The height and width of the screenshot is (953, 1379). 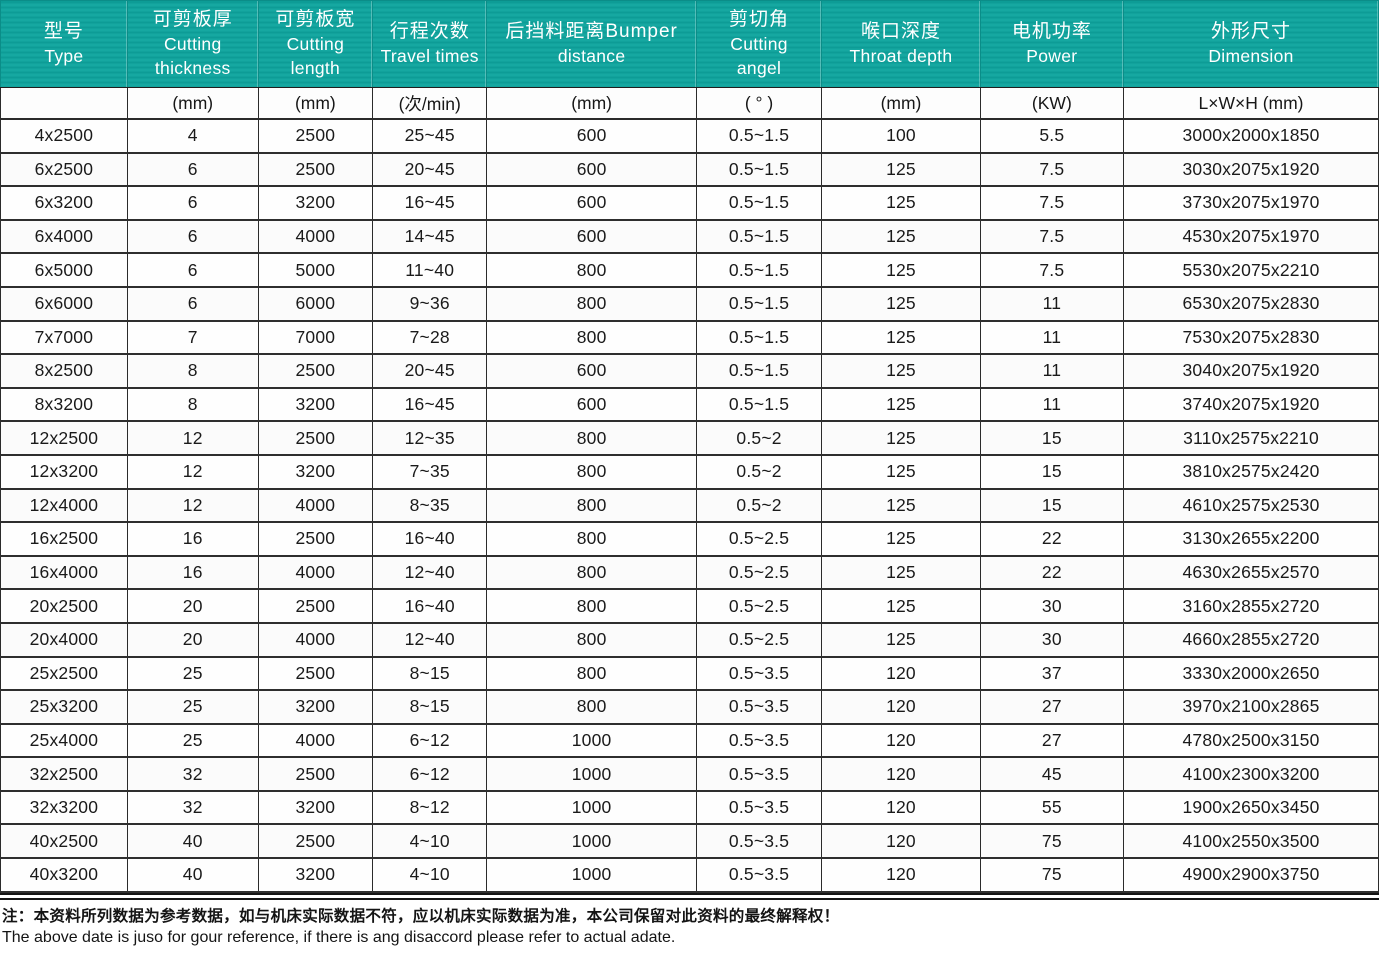 I want to click on col-header-cutting-thickness-line: 可剪板厚, so click(x=192, y=19).